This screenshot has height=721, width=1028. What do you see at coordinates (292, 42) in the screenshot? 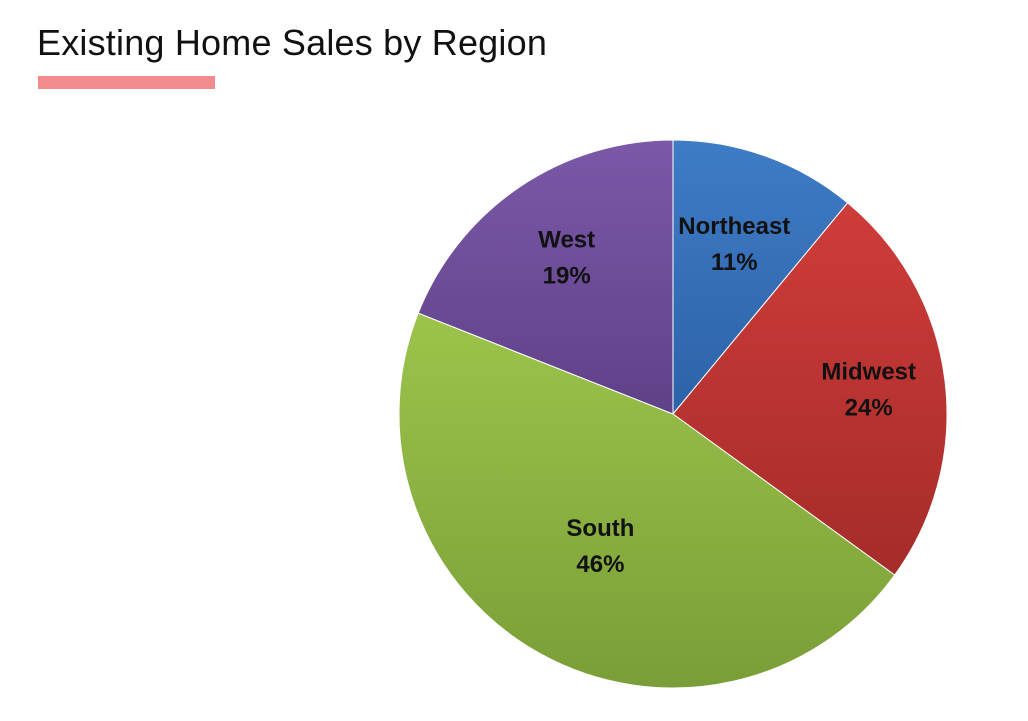
I see `slide-title: Existing Home Sales by Region` at bounding box center [292, 42].